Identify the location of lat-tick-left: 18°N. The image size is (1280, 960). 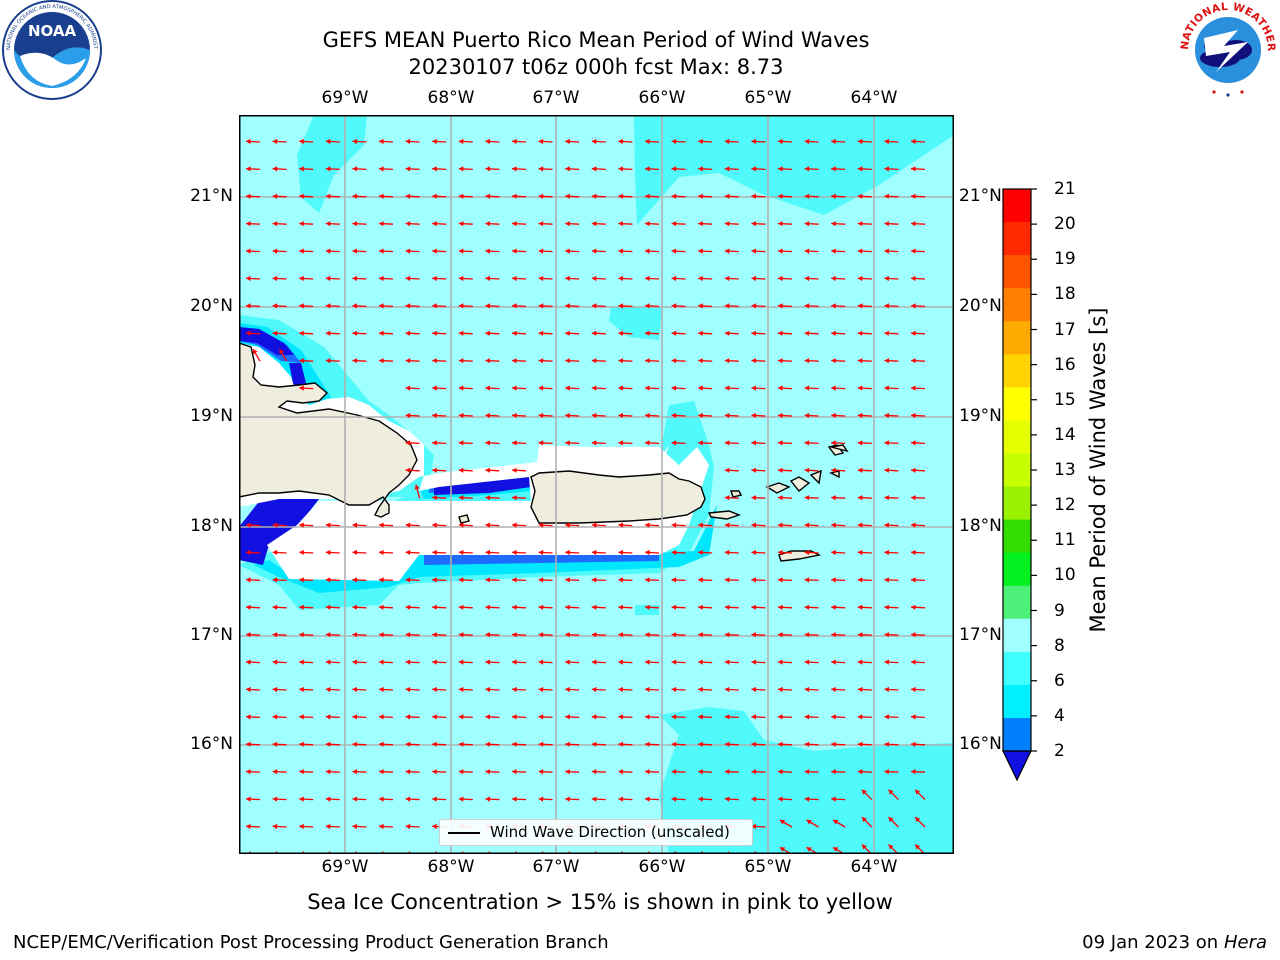
(211, 526).